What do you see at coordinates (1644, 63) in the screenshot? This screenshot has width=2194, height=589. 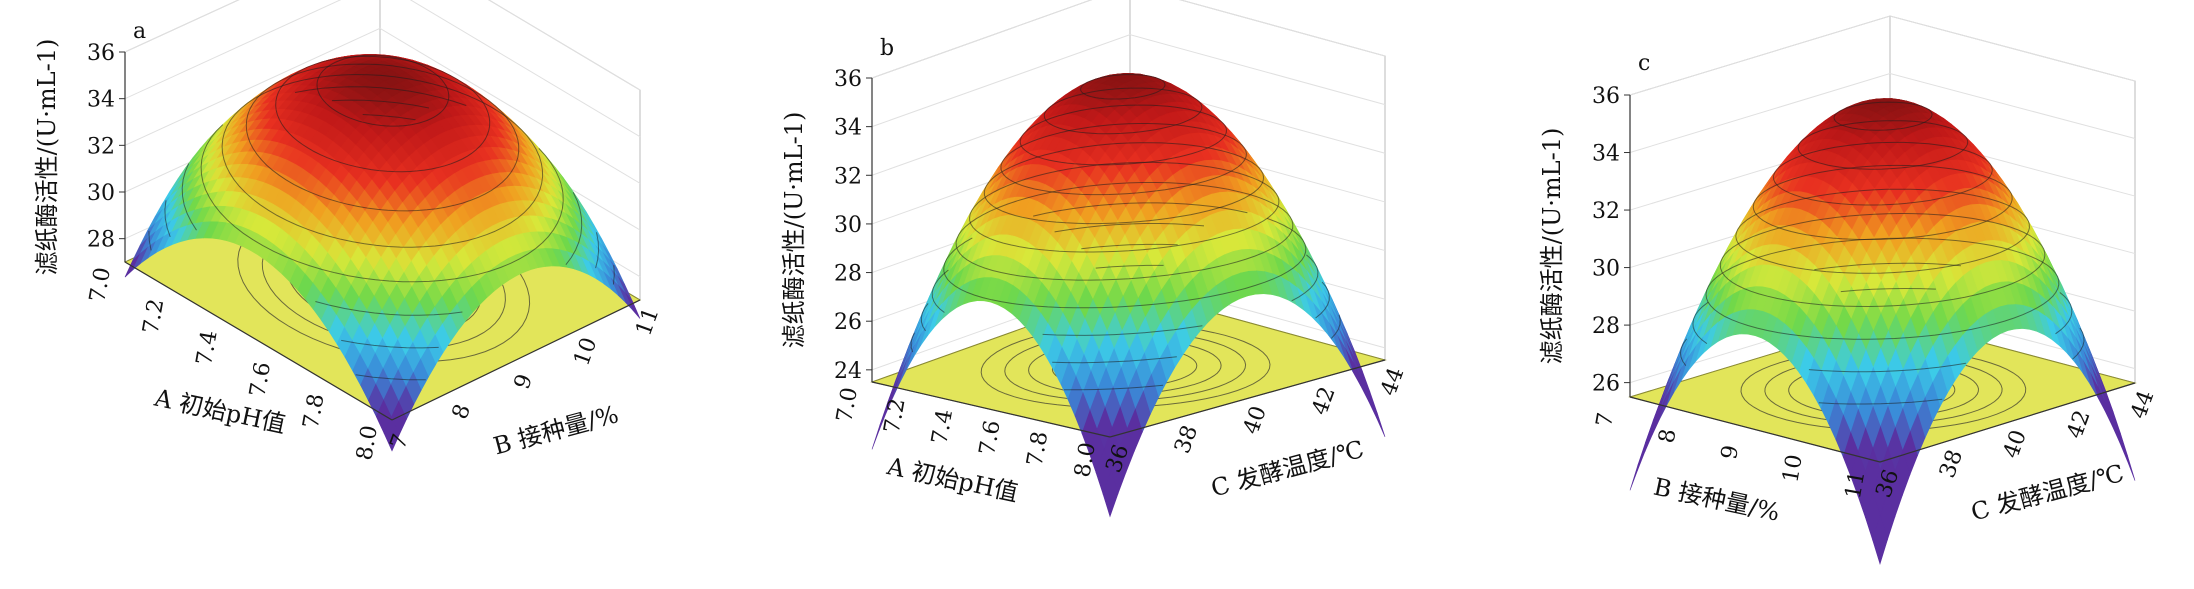 I see `panel-label: c` at bounding box center [1644, 63].